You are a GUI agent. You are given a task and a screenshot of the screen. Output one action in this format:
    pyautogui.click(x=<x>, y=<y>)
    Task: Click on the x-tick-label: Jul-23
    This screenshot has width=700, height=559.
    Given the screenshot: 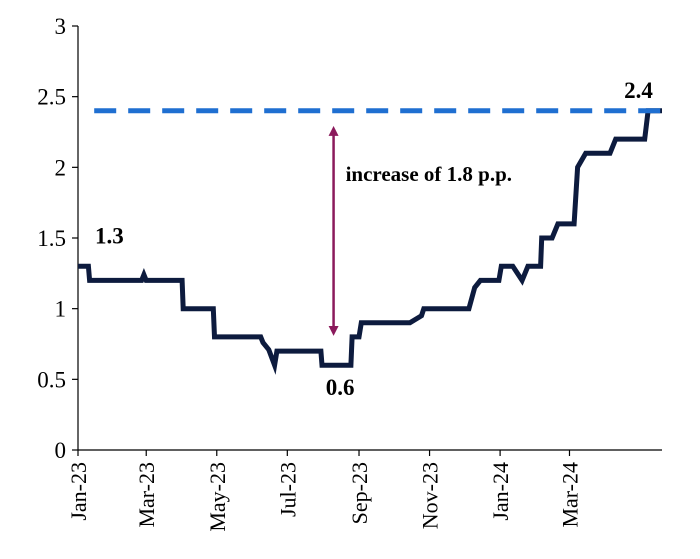 What is the action you would take?
    pyautogui.click(x=287, y=489)
    